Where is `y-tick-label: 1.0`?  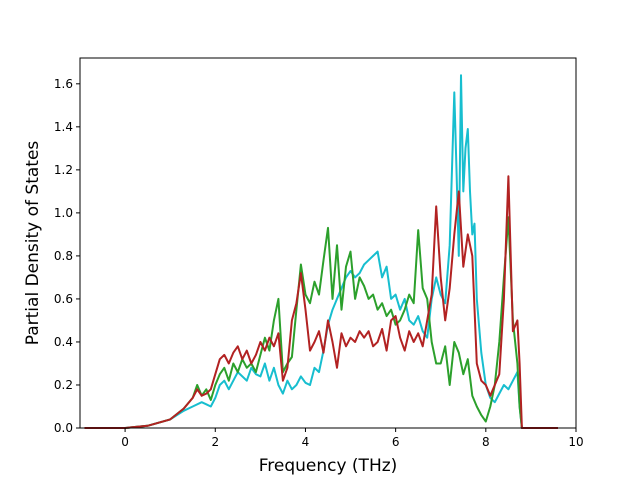
y-tick-label: 1.0 is located at coordinates (63, 213).